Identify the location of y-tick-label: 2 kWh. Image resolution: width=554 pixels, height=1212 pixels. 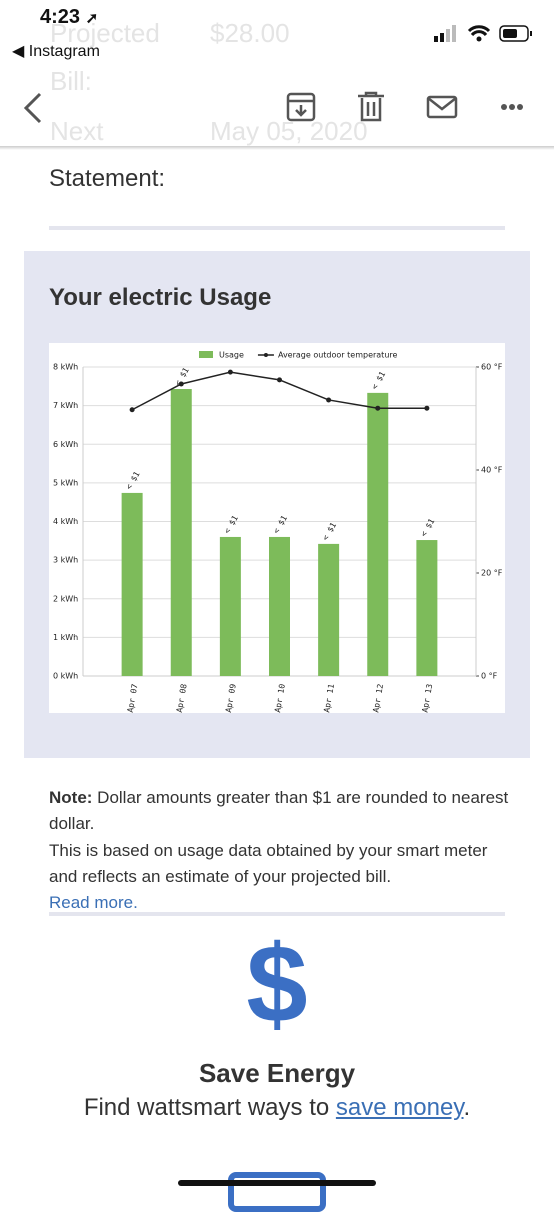
(65, 598).